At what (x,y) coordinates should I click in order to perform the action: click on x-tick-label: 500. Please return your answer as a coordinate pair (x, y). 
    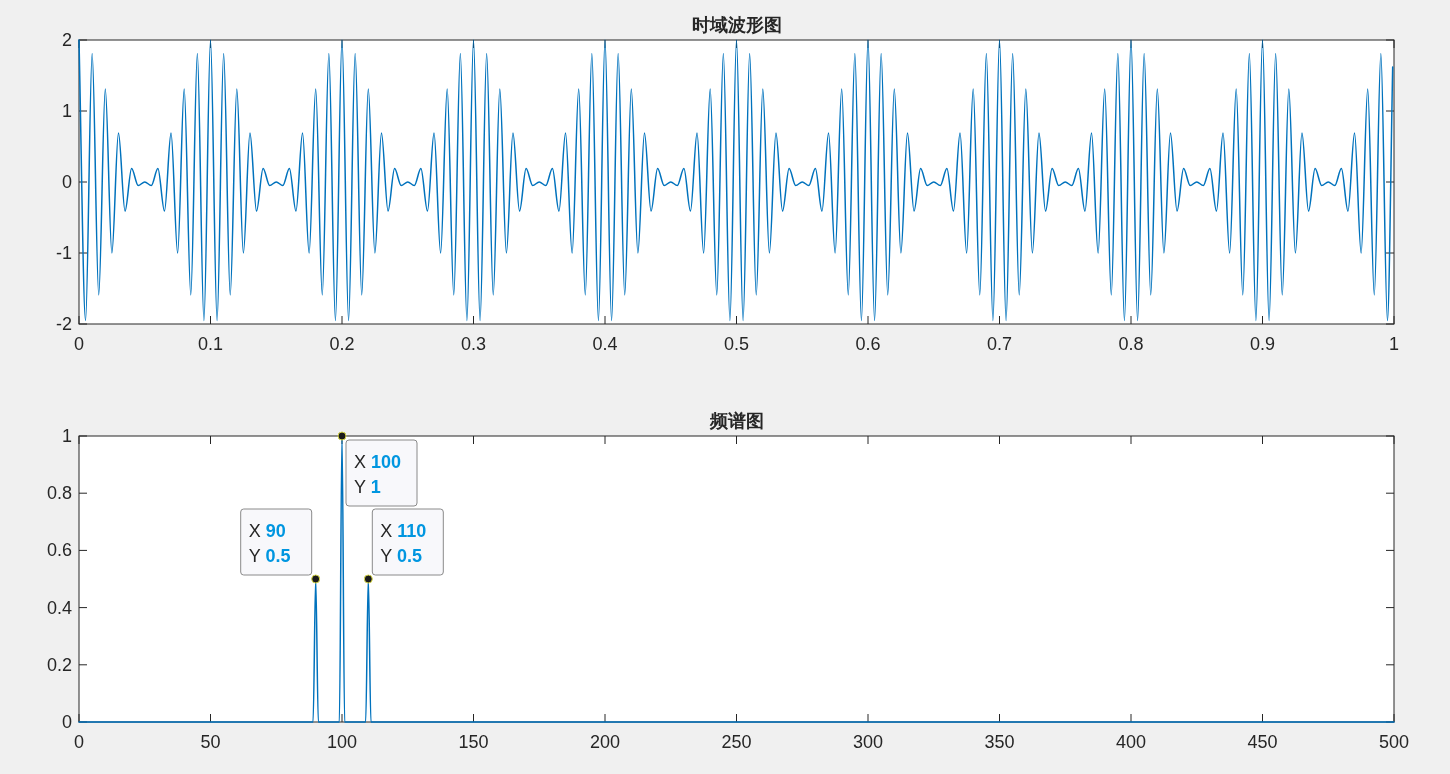
    Looking at the image, I should click on (1394, 742).